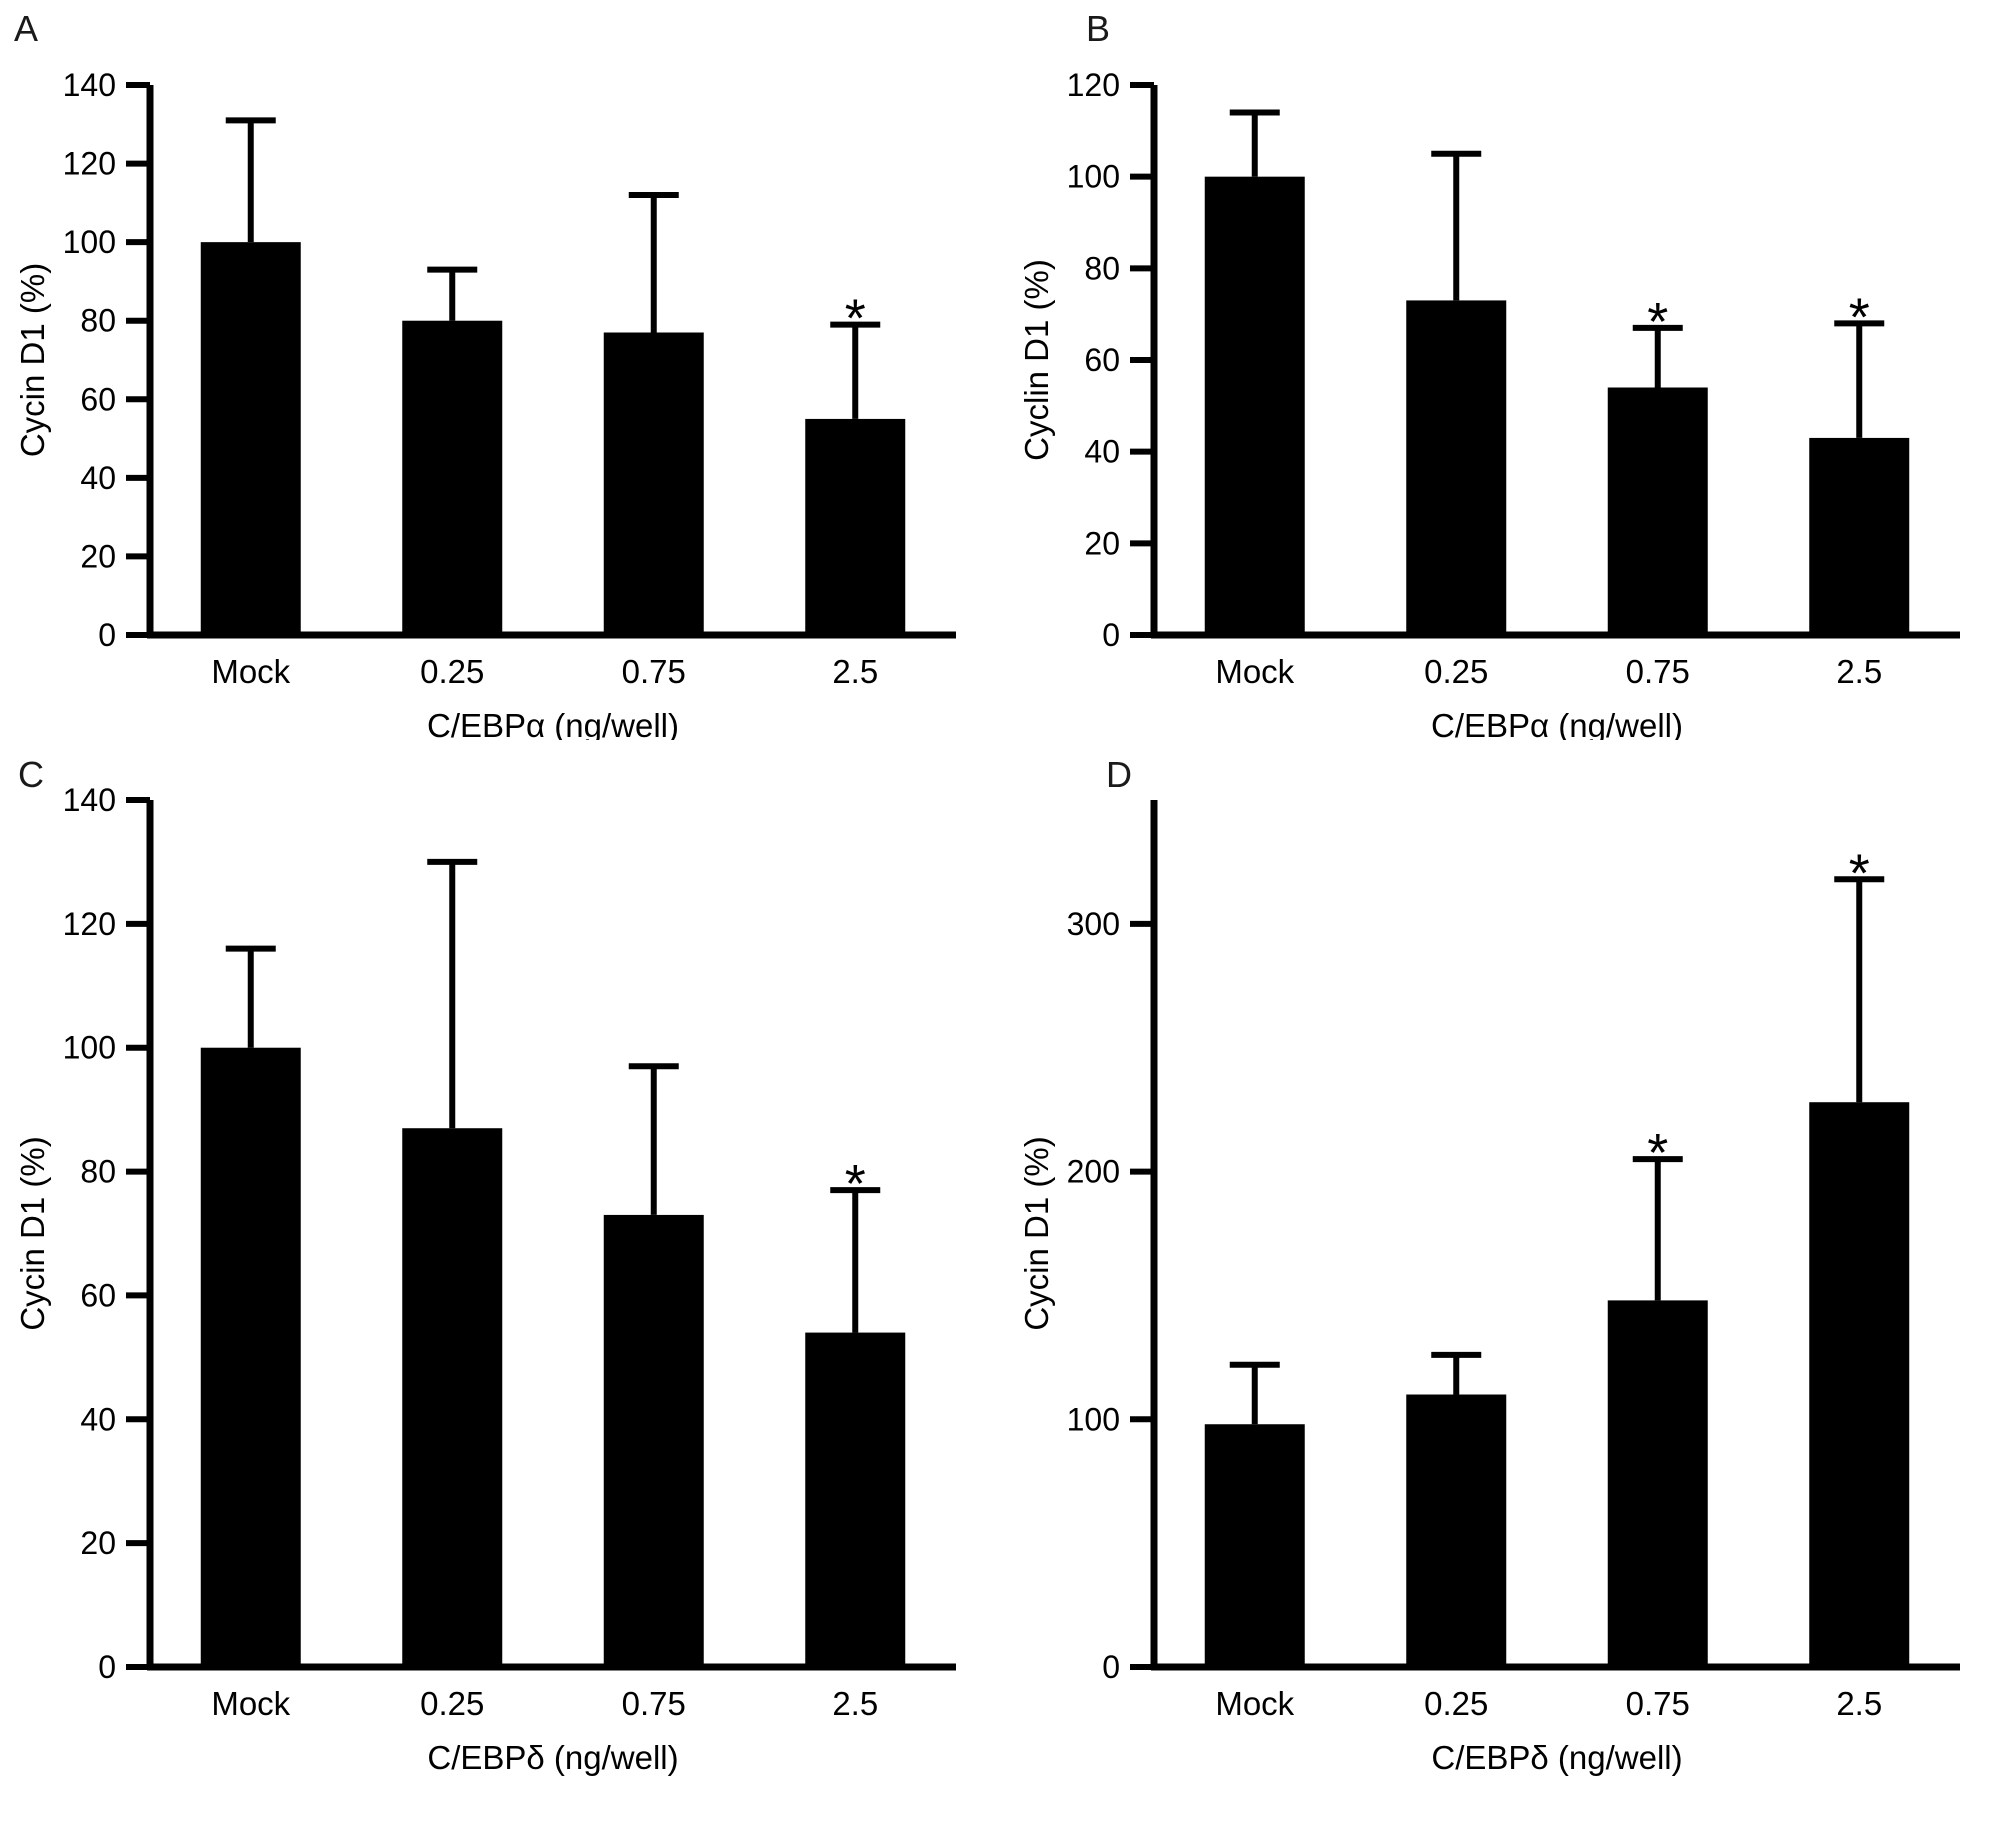  What do you see at coordinates (1093, 1172) in the screenshot?
I see `y-tick-label: 200` at bounding box center [1093, 1172].